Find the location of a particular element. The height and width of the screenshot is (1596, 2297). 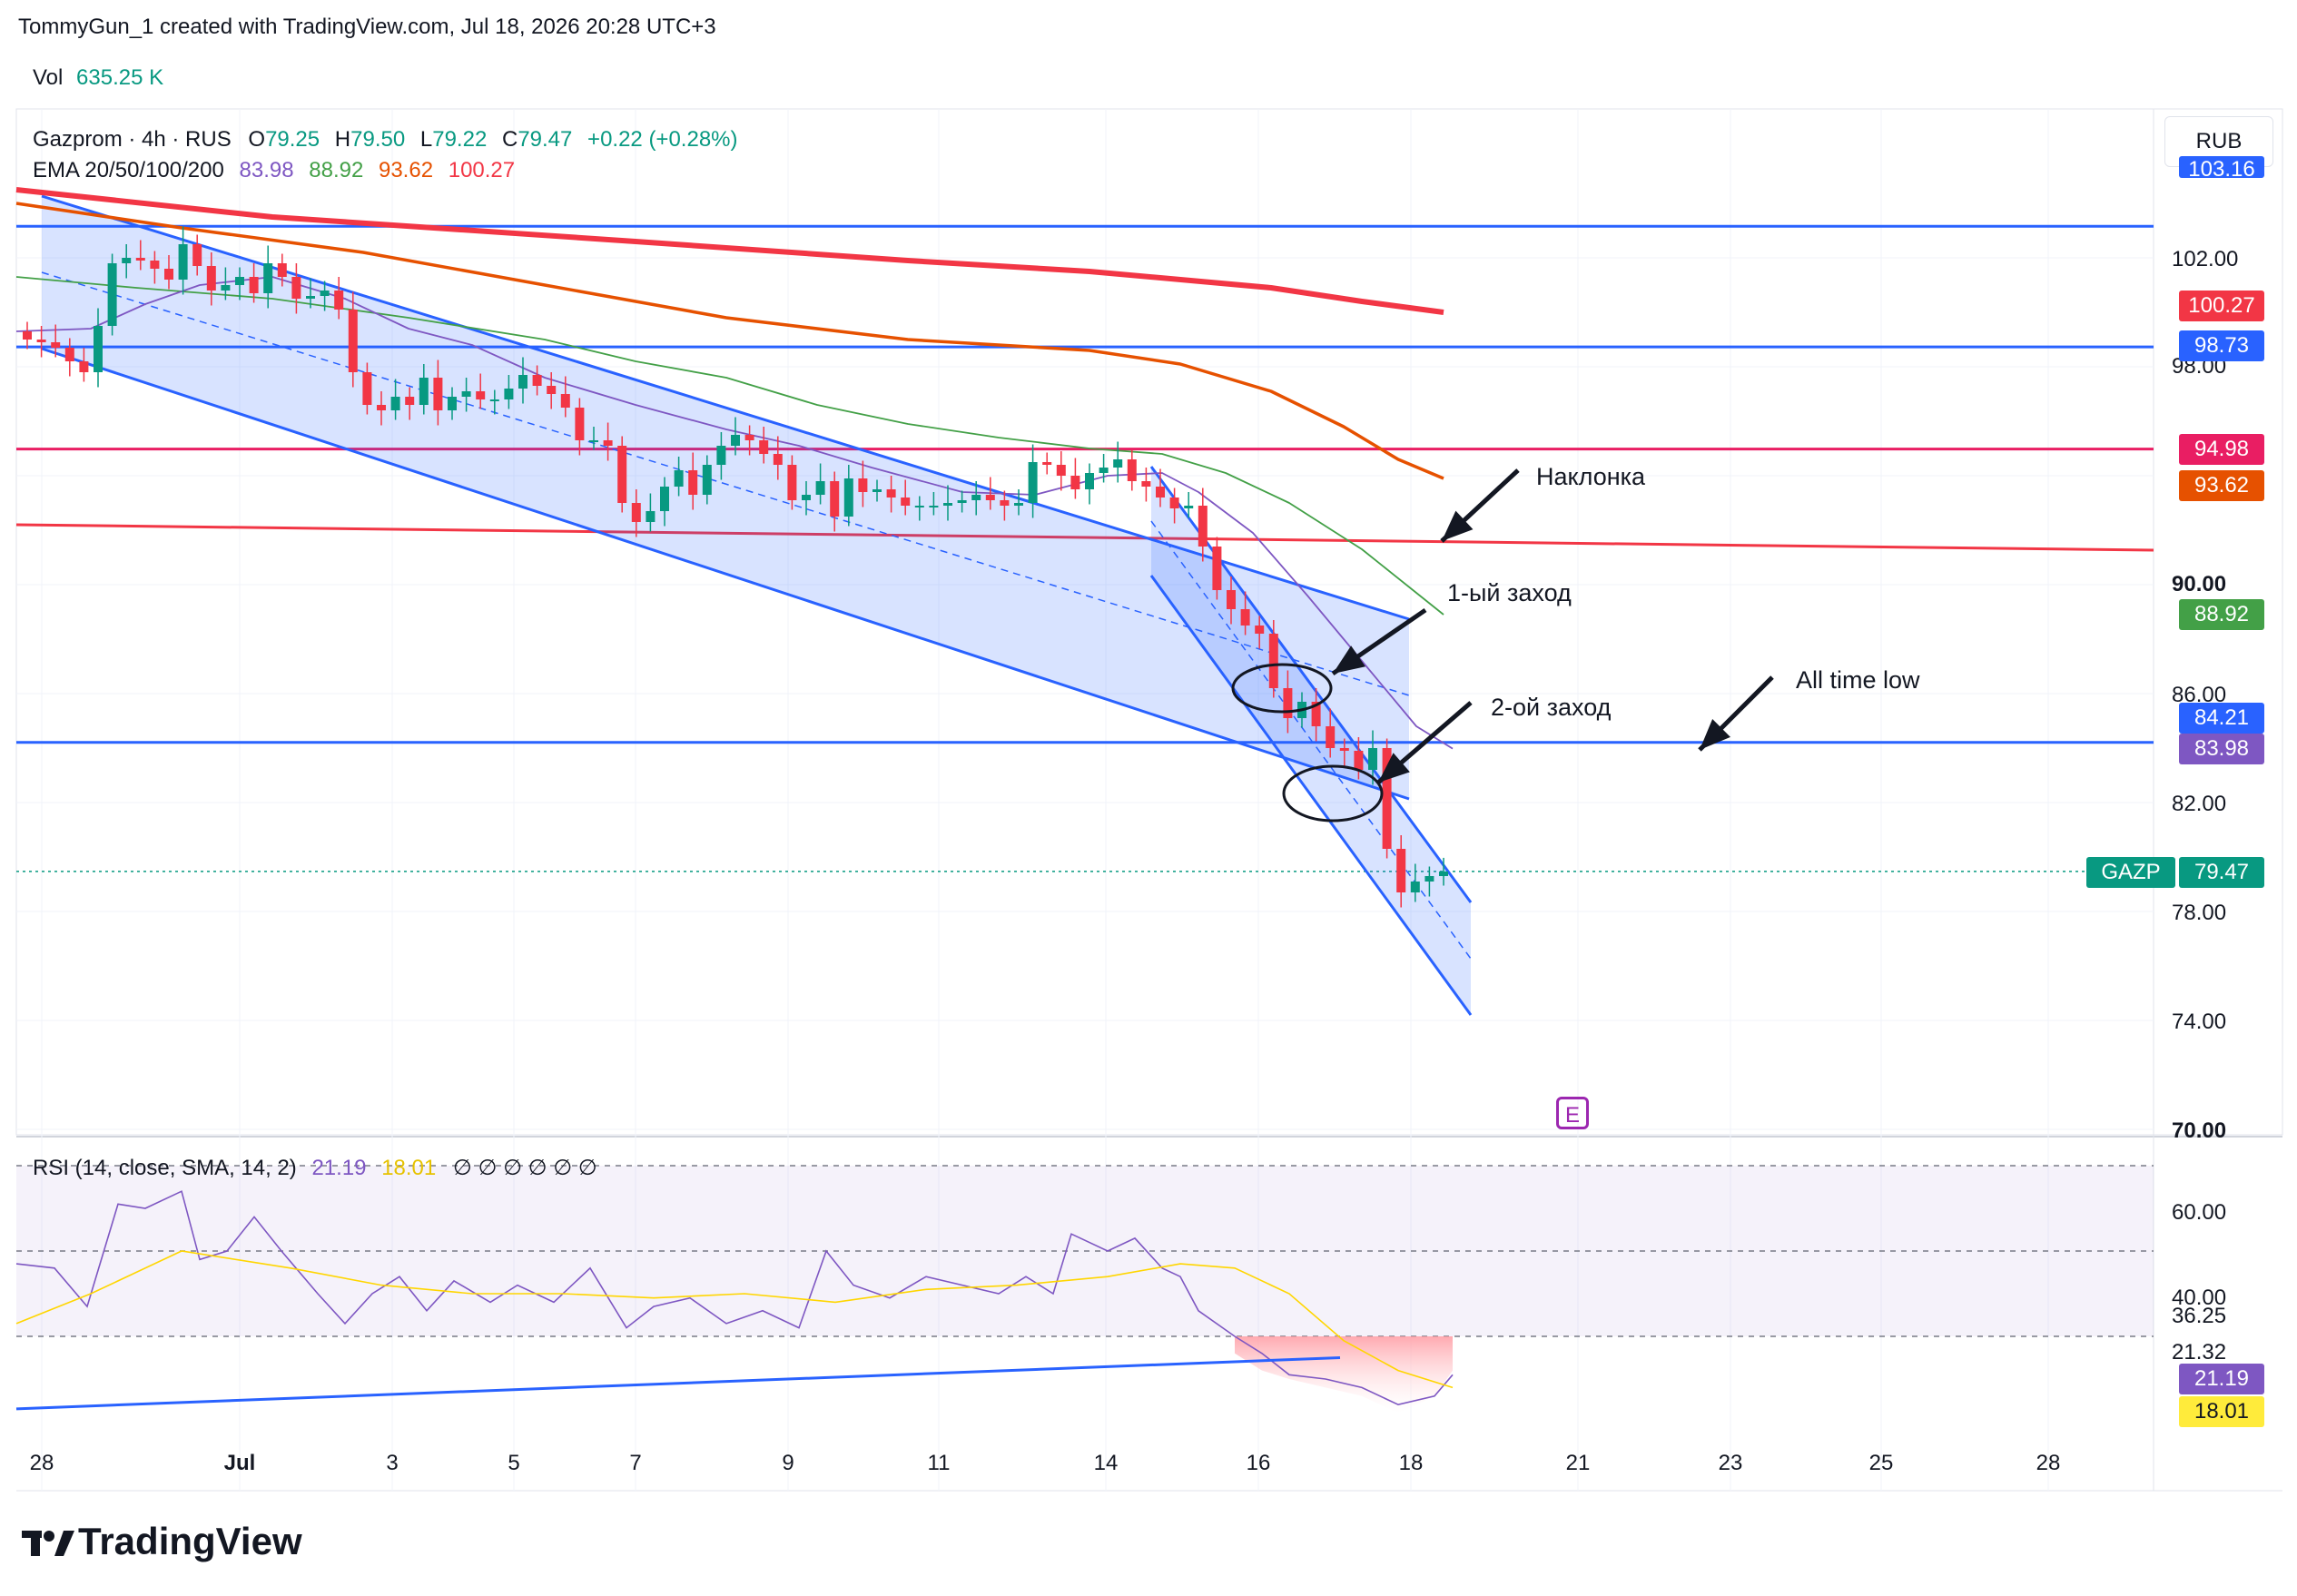

time-label: 5 is located at coordinates (514, 1463).